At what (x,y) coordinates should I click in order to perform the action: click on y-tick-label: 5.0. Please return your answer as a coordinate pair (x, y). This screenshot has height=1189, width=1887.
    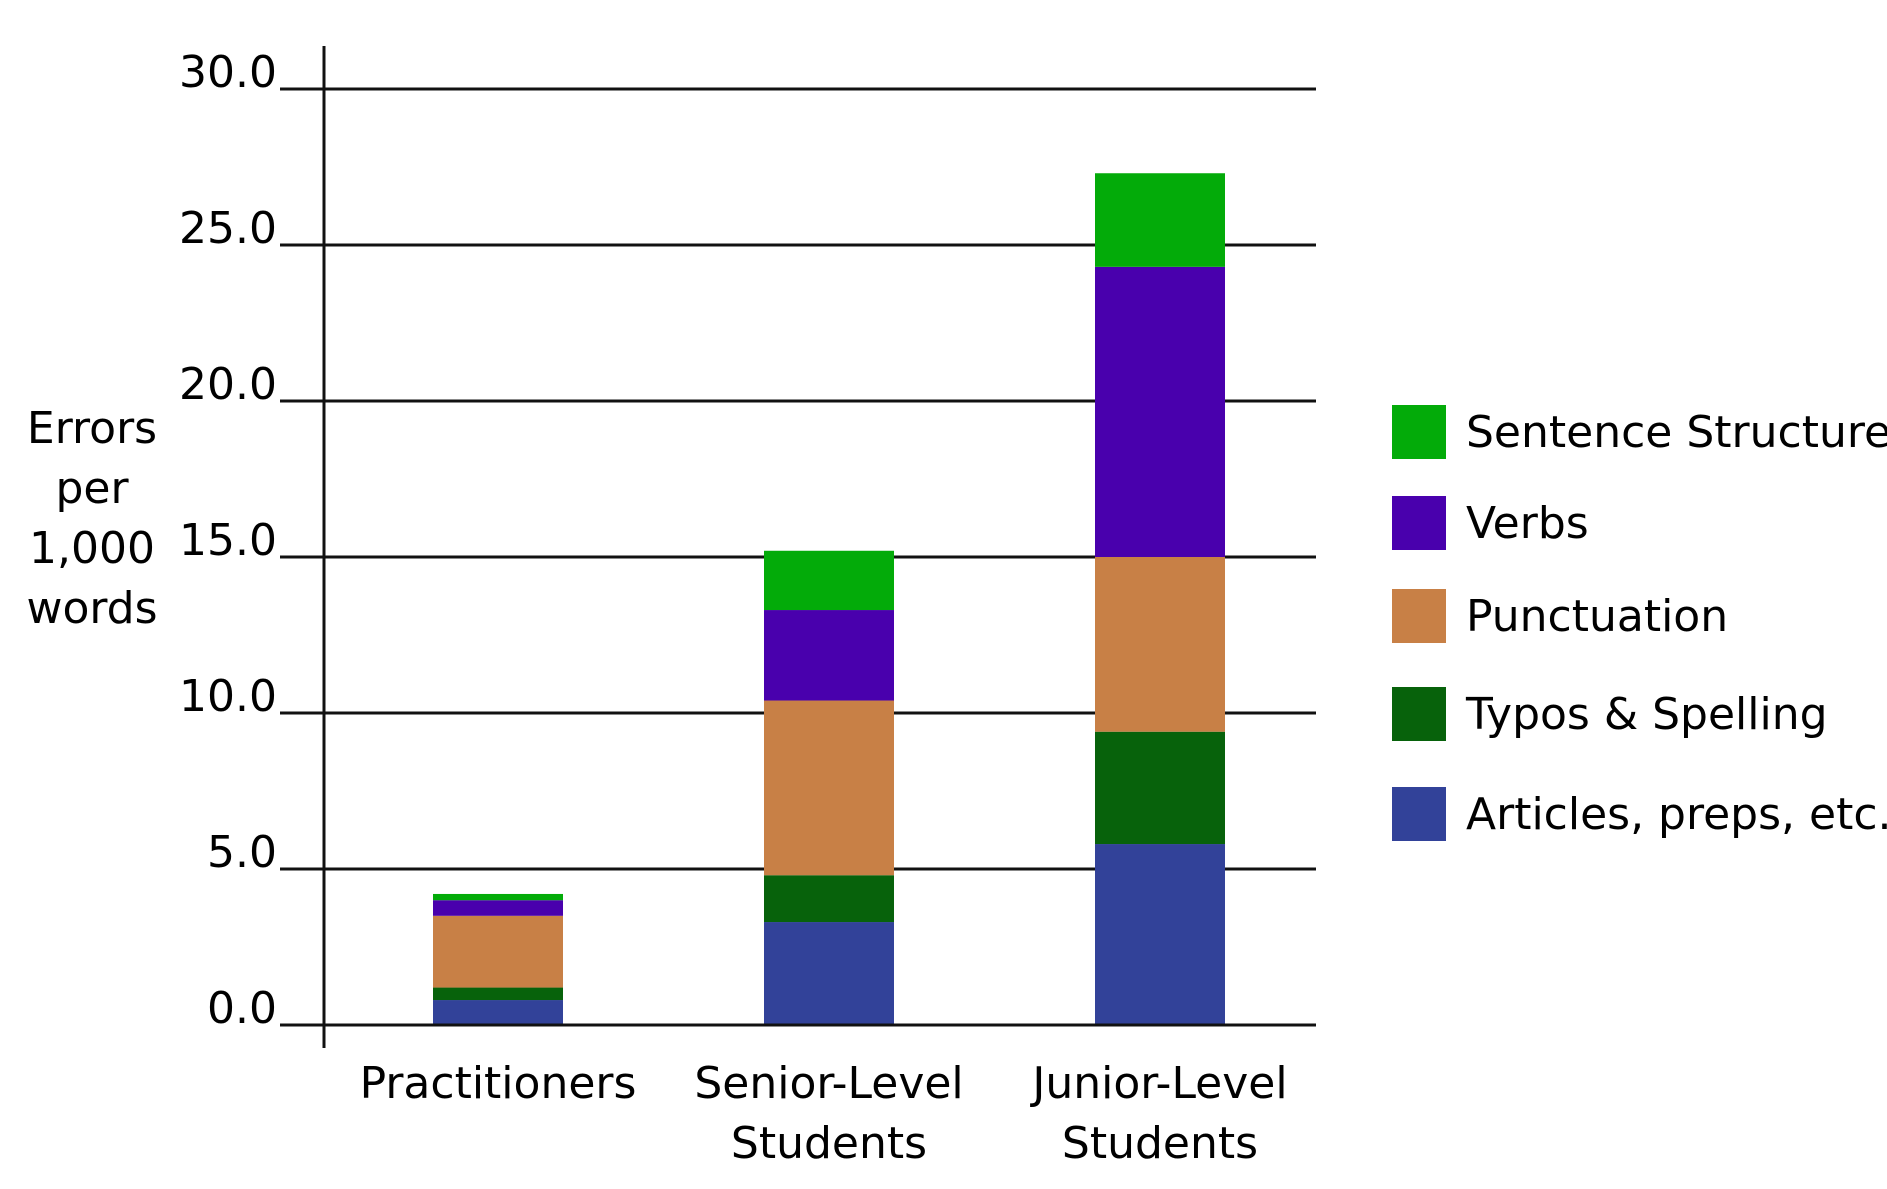
    Looking at the image, I should click on (242, 852).